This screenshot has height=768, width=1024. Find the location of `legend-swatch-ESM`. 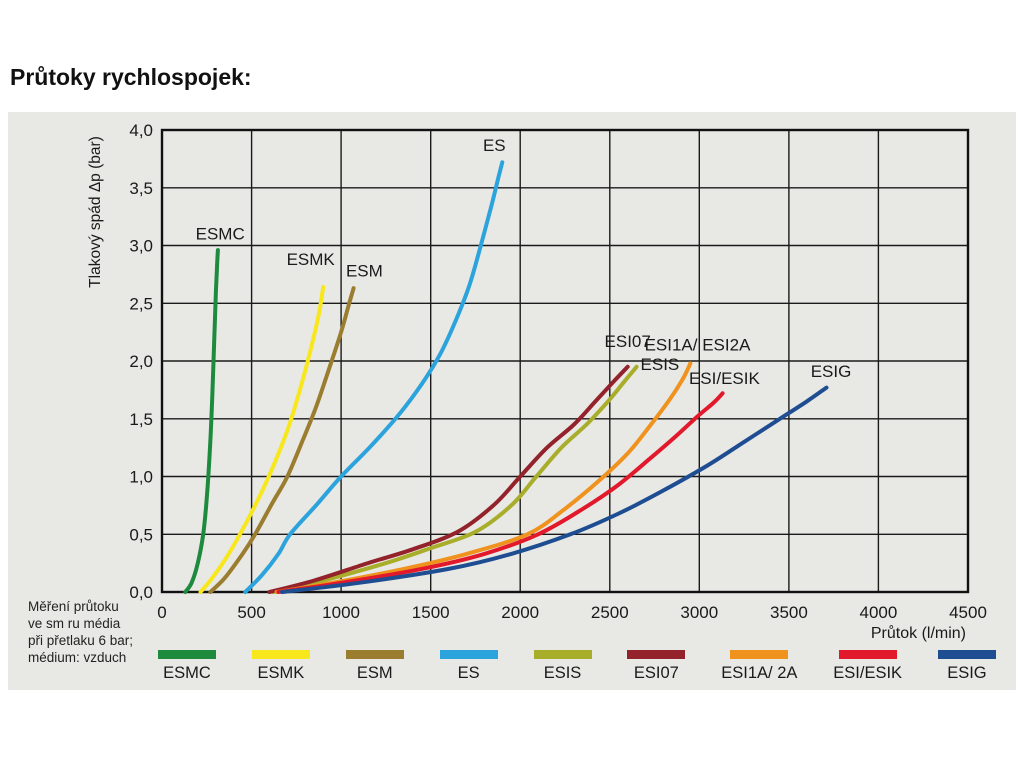

legend-swatch-ESM is located at coordinates (374, 654).